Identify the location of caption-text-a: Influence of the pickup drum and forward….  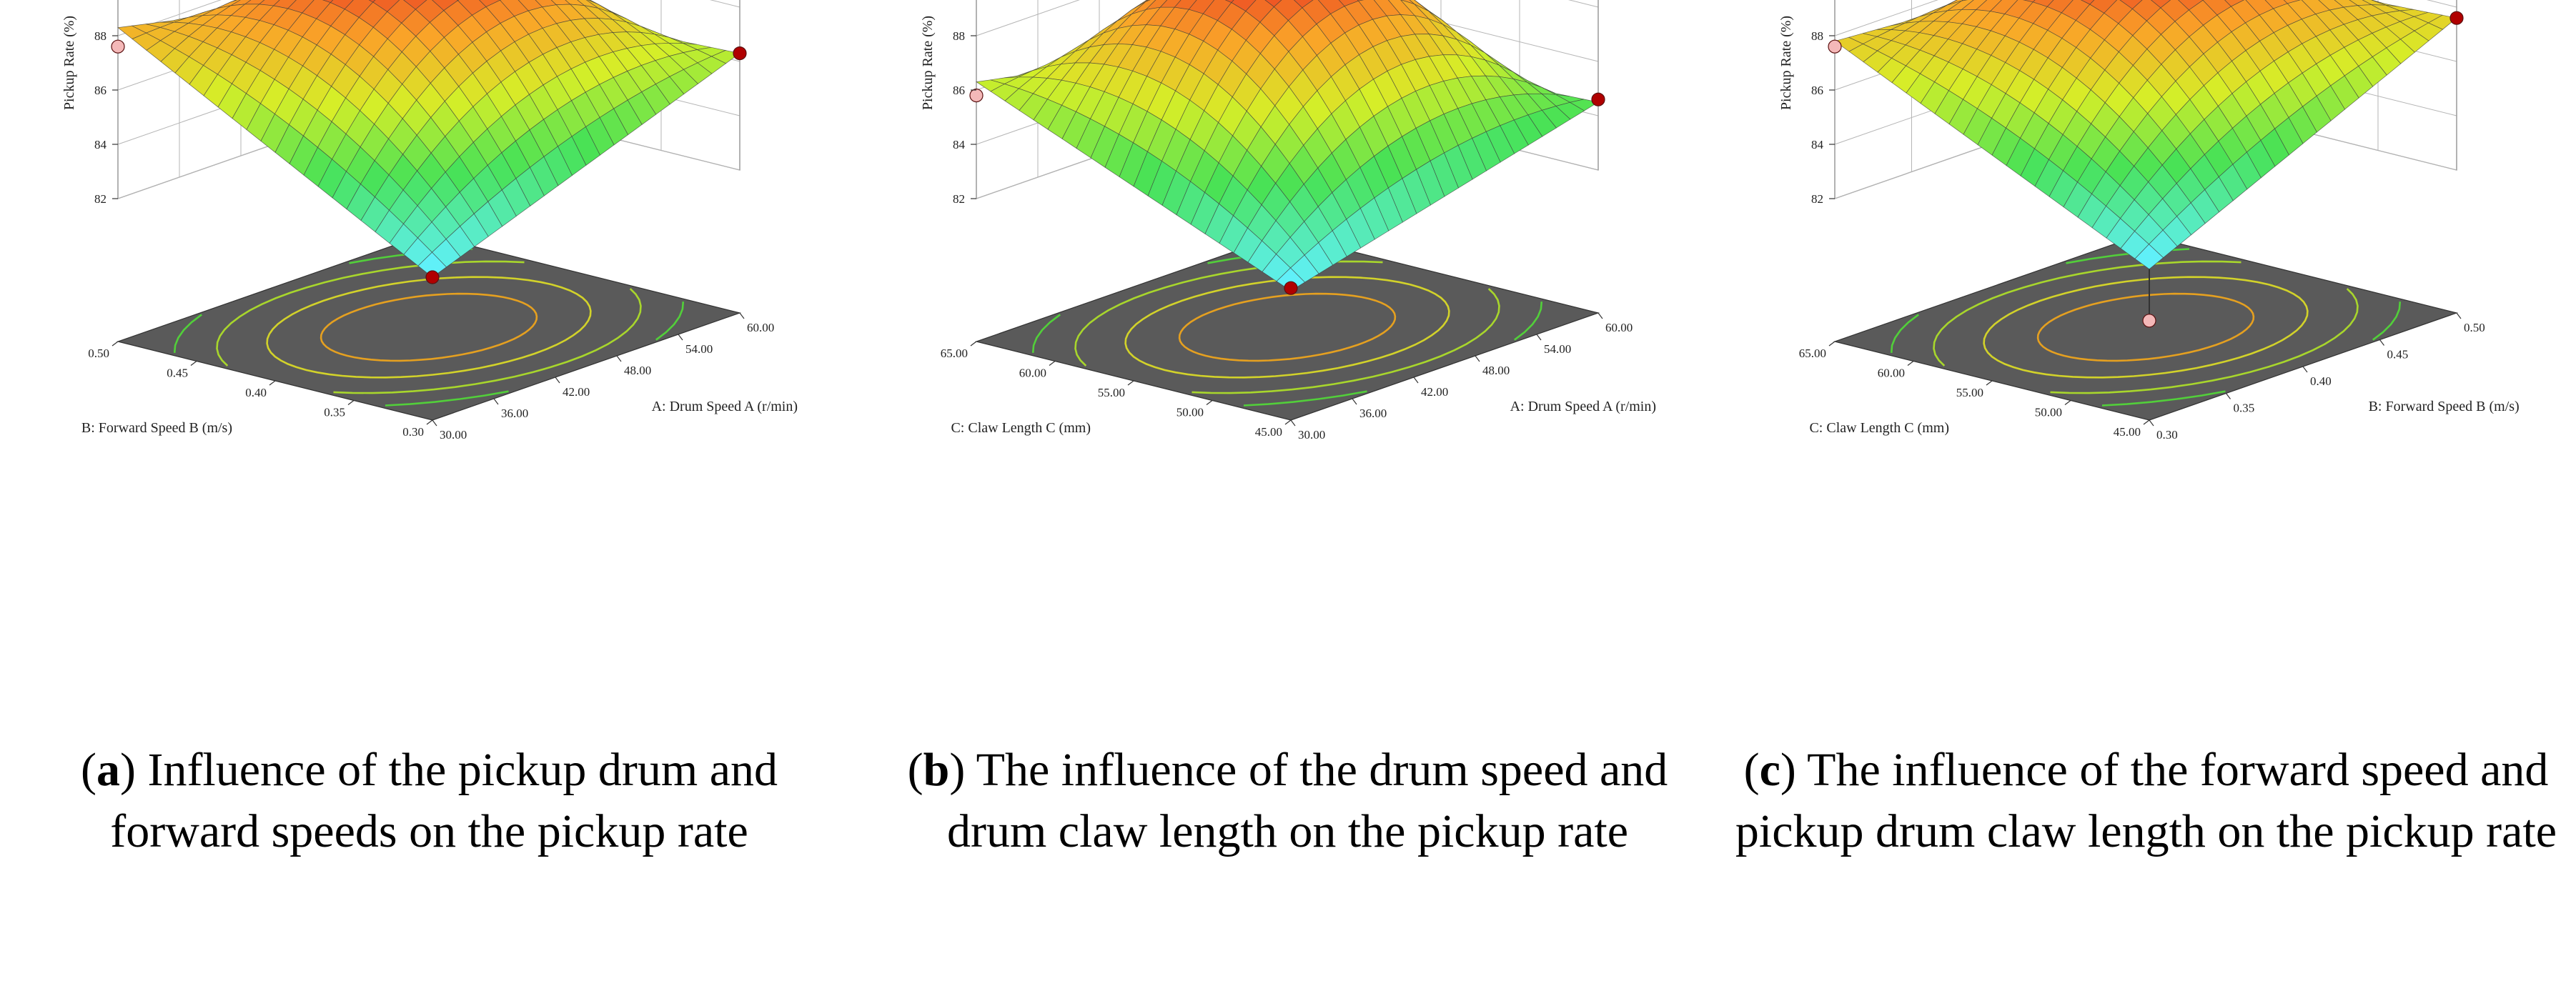
(444, 801).